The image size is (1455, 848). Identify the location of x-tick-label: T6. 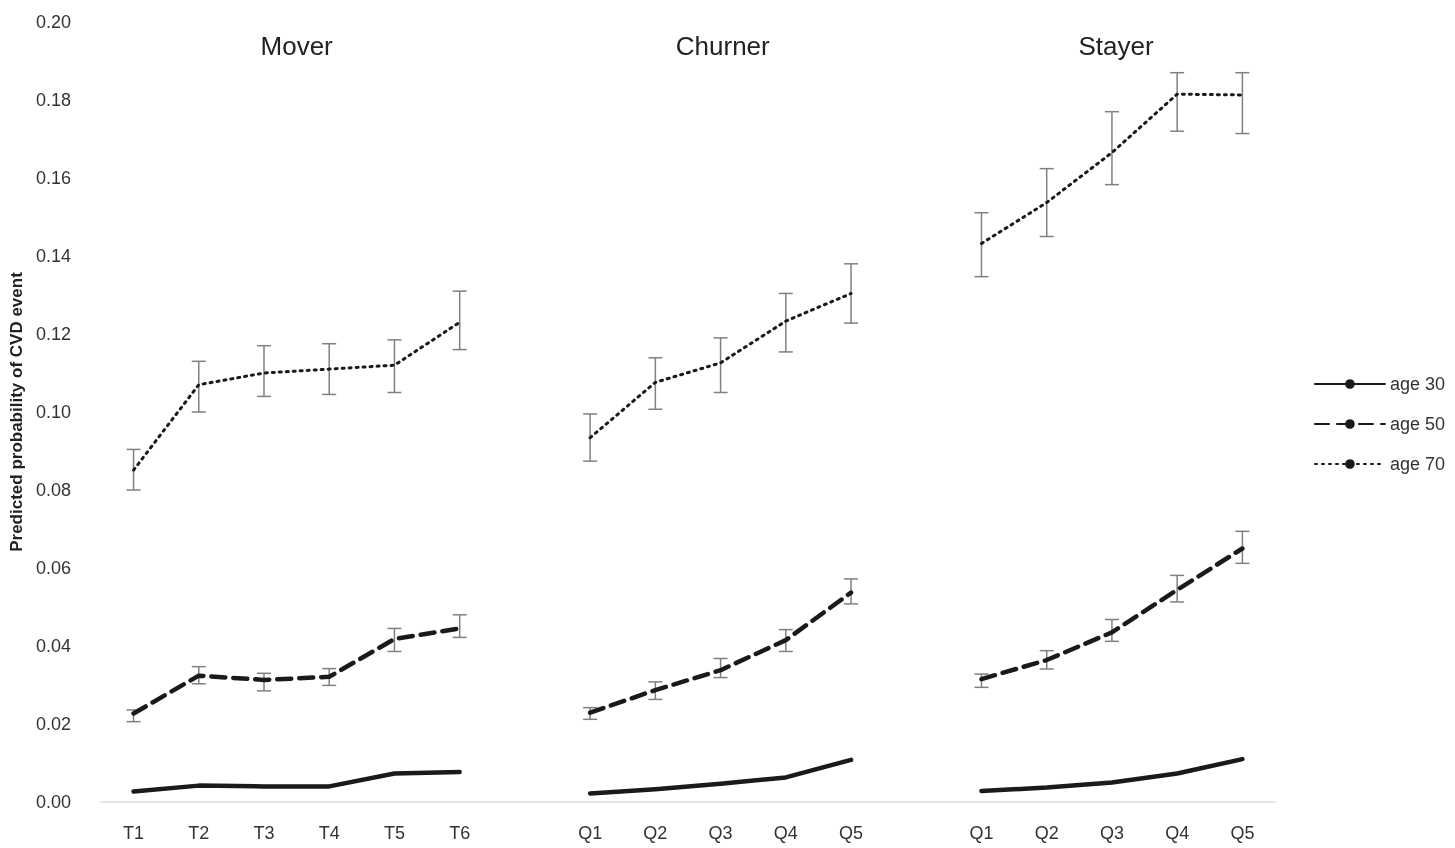
(460, 833).